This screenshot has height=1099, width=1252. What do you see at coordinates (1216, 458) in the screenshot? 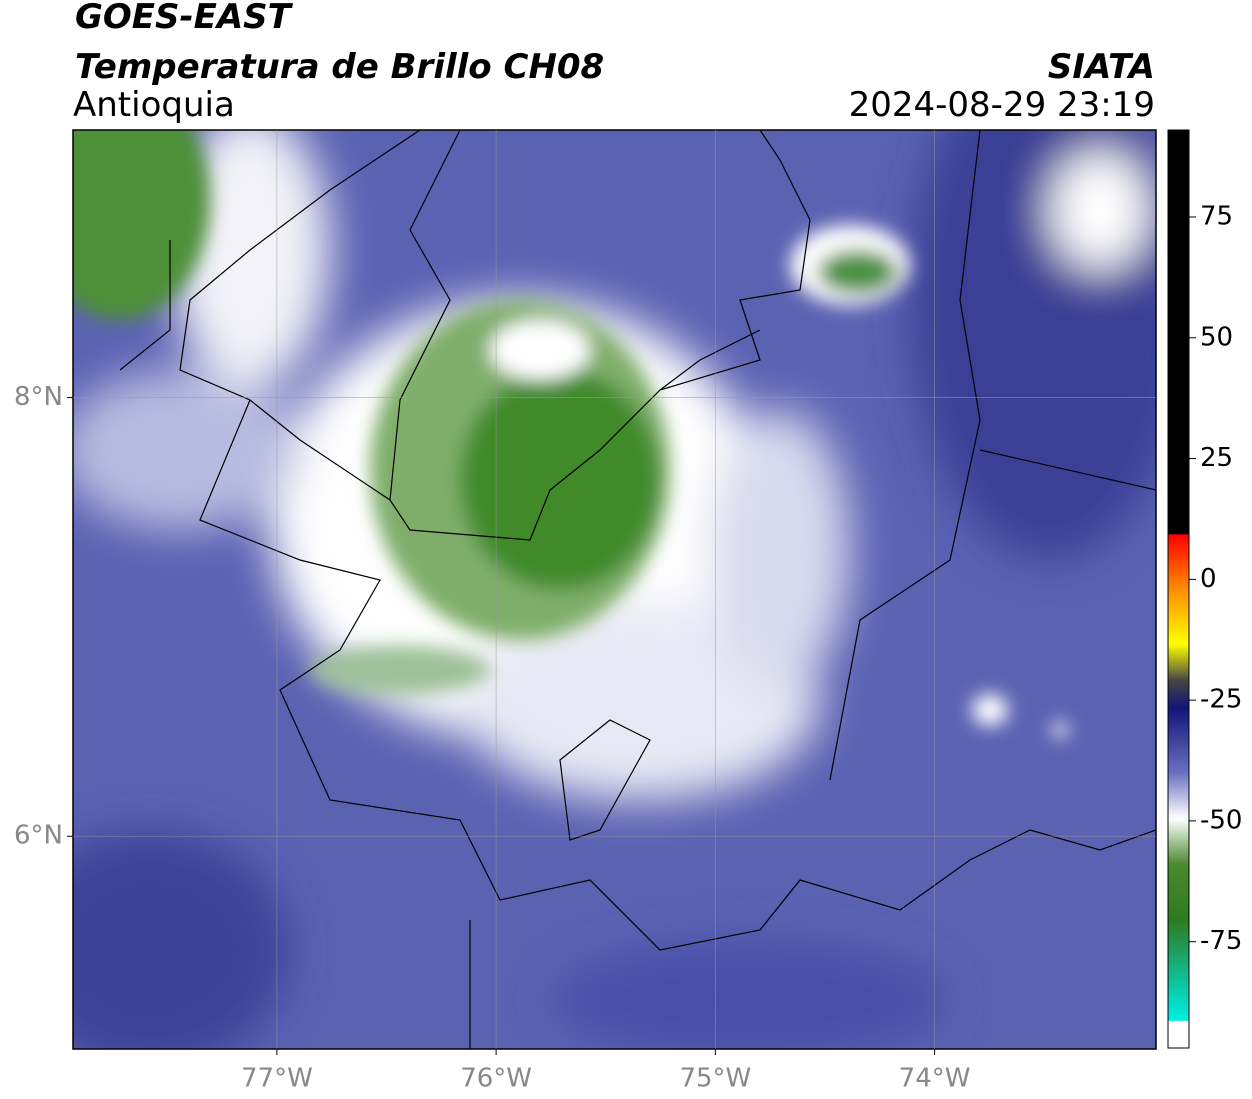
I see `colorbar-tick-label: 25` at bounding box center [1216, 458].